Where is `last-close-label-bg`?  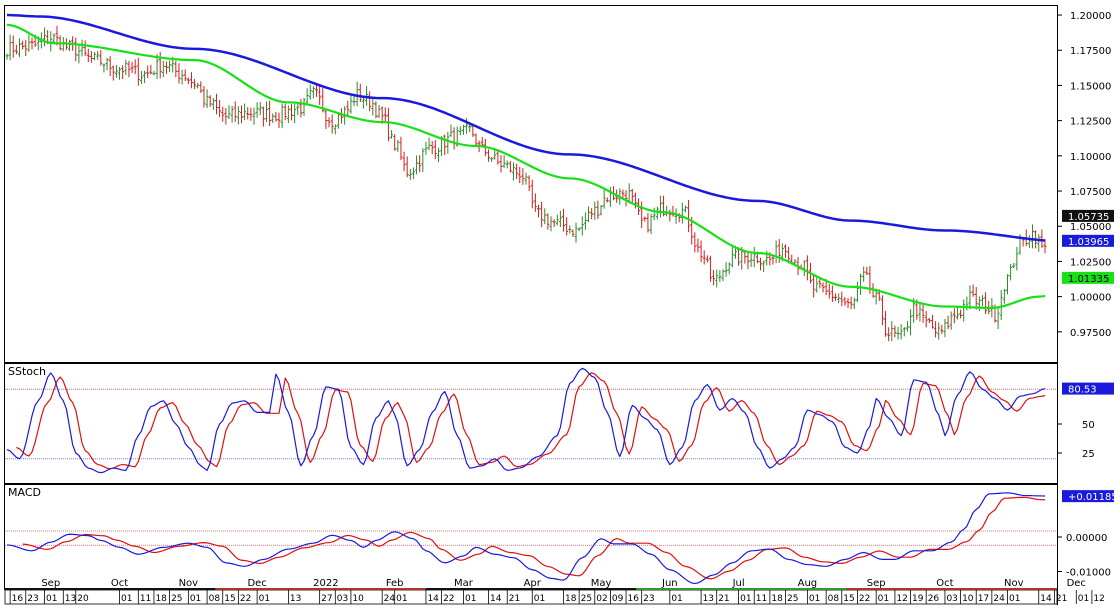 last-close-label-bg is located at coordinates (1088, 215).